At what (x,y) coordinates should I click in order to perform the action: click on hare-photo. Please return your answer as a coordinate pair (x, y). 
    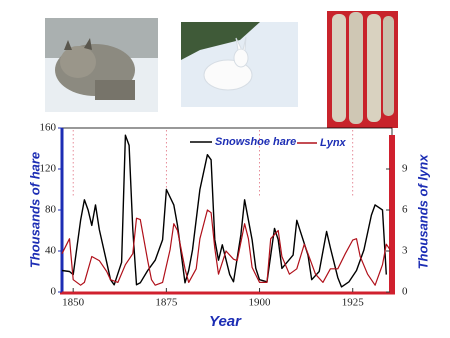
    Looking at the image, I should click on (239, 64).